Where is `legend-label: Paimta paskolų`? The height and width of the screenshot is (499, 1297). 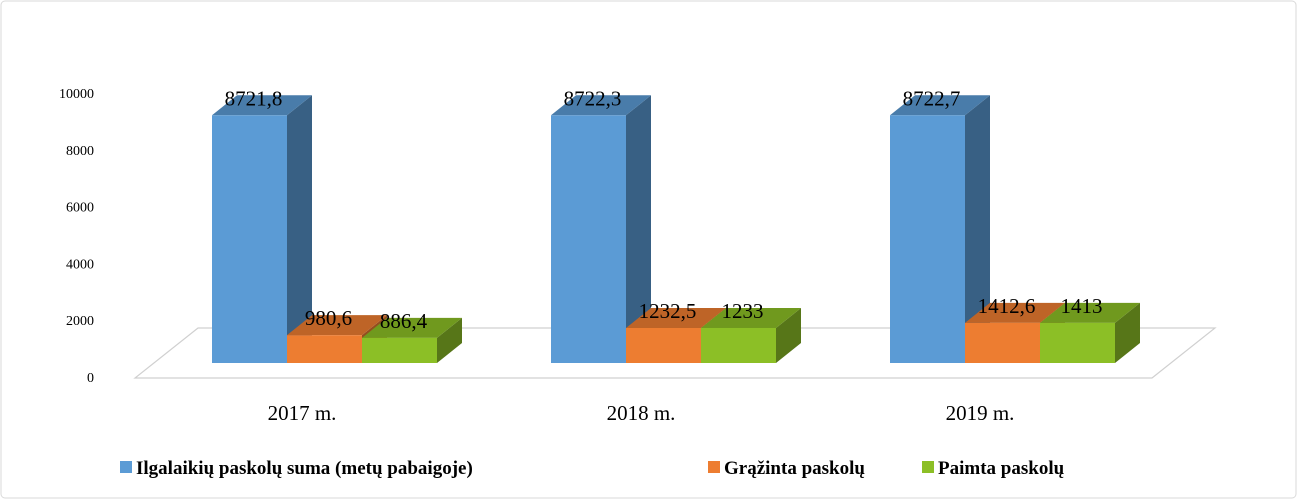
legend-label: Paimta paskolų is located at coordinates (1001, 468).